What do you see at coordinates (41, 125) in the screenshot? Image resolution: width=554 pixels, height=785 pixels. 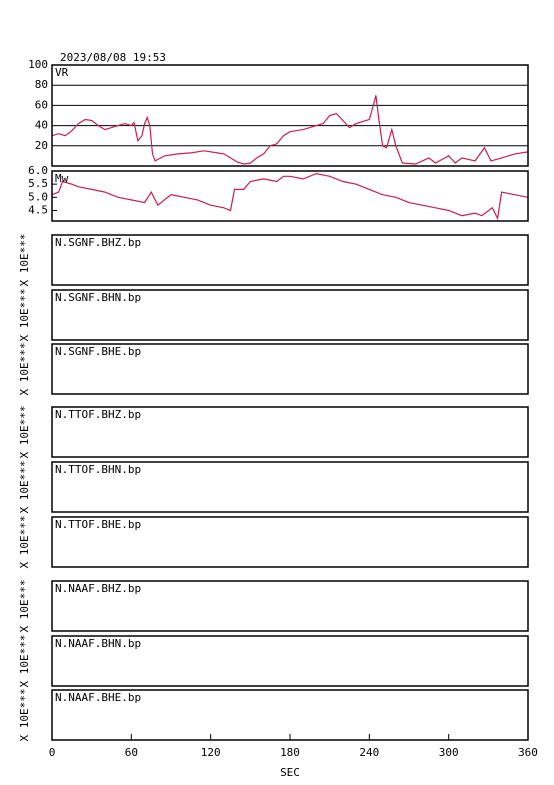 I see `y-tick-label: 40` at bounding box center [41, 125].